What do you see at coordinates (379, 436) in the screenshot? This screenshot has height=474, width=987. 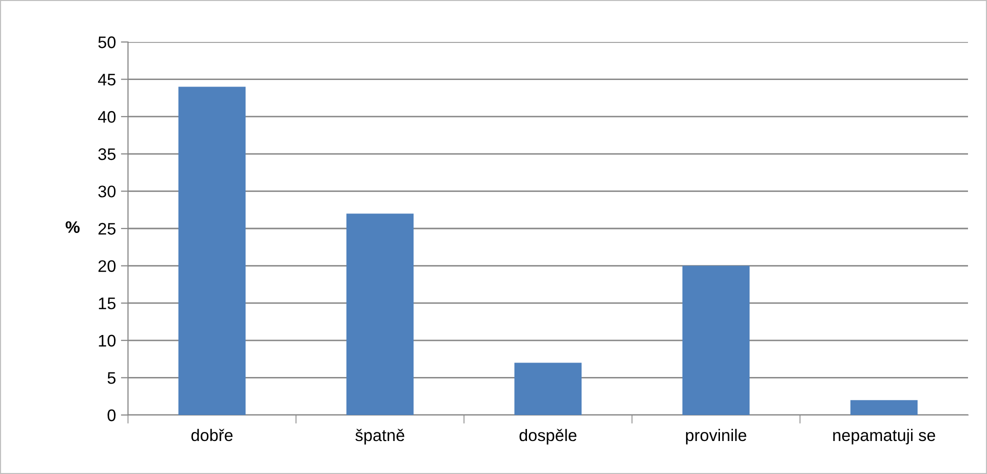 I see `x-tick-label: špatně` at bounding box center [379, 436].